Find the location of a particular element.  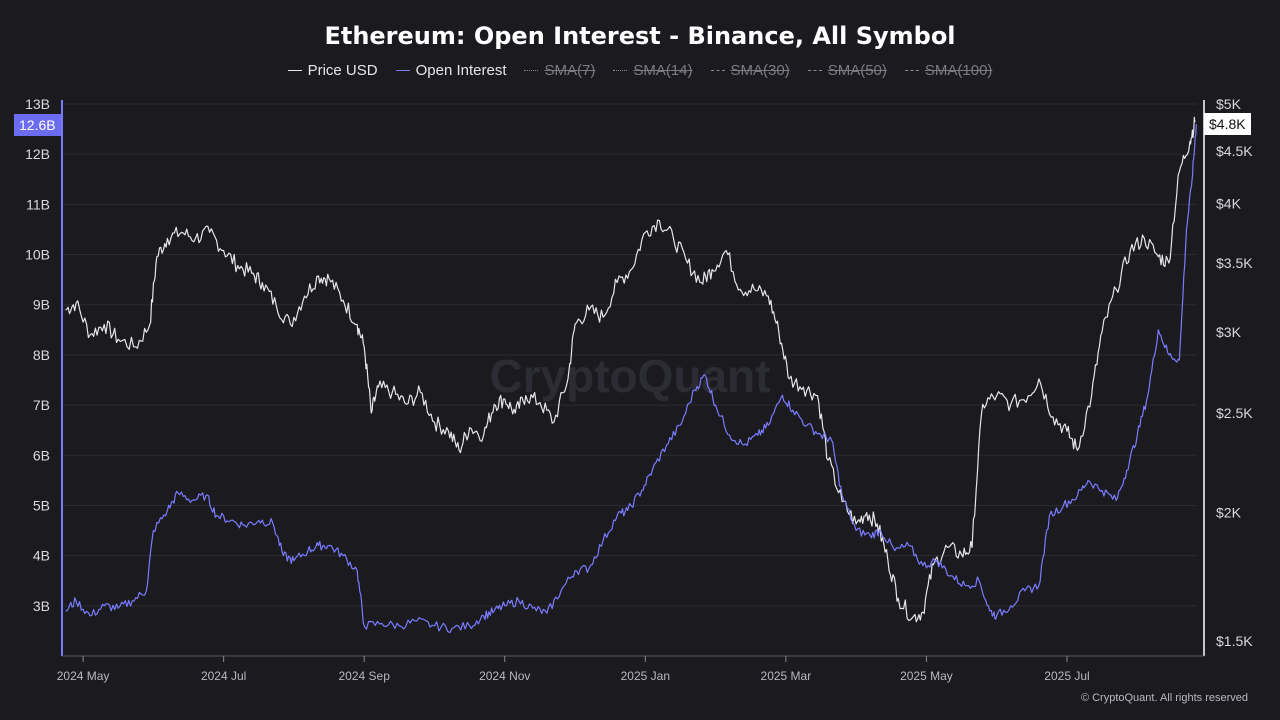

legend-item-sma100: SMA(100) is located at coordinates (948, 70).